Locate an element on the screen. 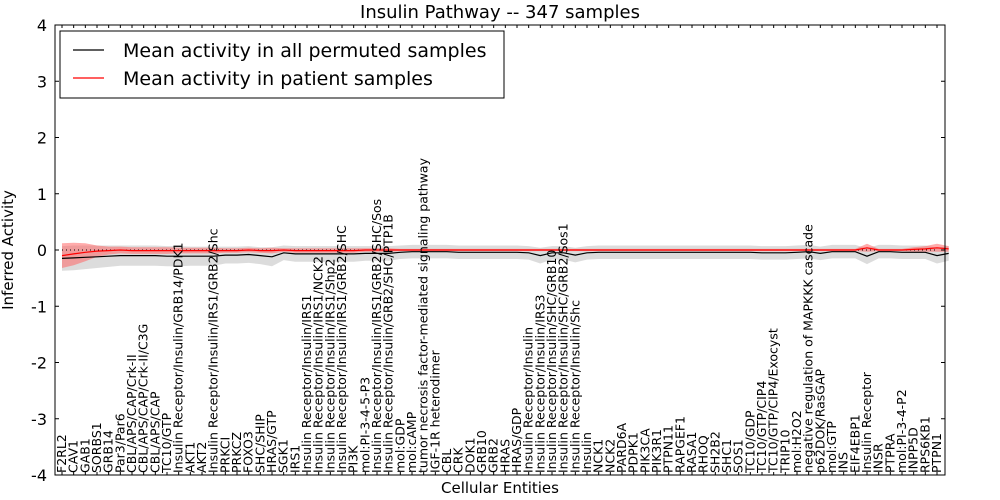 This screenshot has height=500, width=1000. entity-label: CRK is located at coordinates (458, 460).